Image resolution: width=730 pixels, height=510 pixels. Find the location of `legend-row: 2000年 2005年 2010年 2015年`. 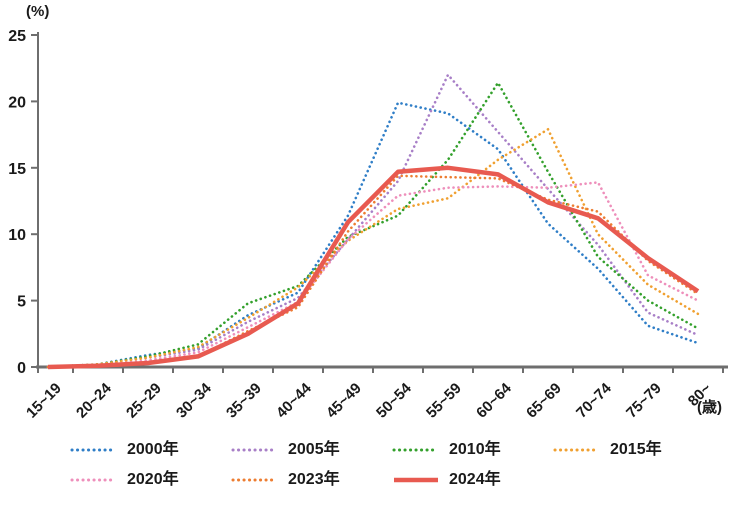

legend-row: 2000年 2005年 2010年 2015年 is located at coordinates (380, 450).